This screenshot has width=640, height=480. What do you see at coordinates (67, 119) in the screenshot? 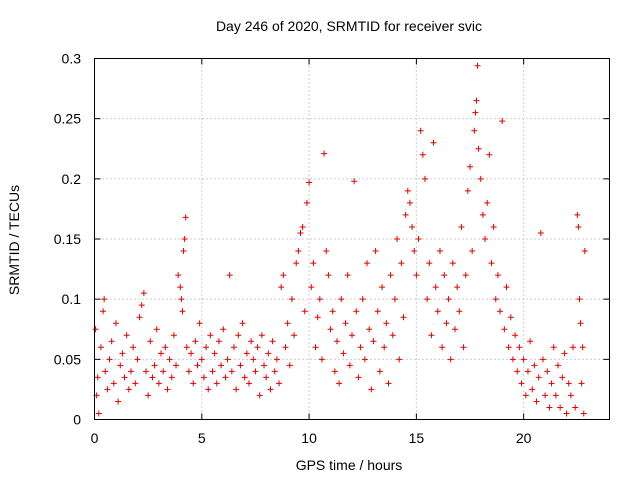
I see `y-tick-label: 0.25` at bounding box center [67, 119].